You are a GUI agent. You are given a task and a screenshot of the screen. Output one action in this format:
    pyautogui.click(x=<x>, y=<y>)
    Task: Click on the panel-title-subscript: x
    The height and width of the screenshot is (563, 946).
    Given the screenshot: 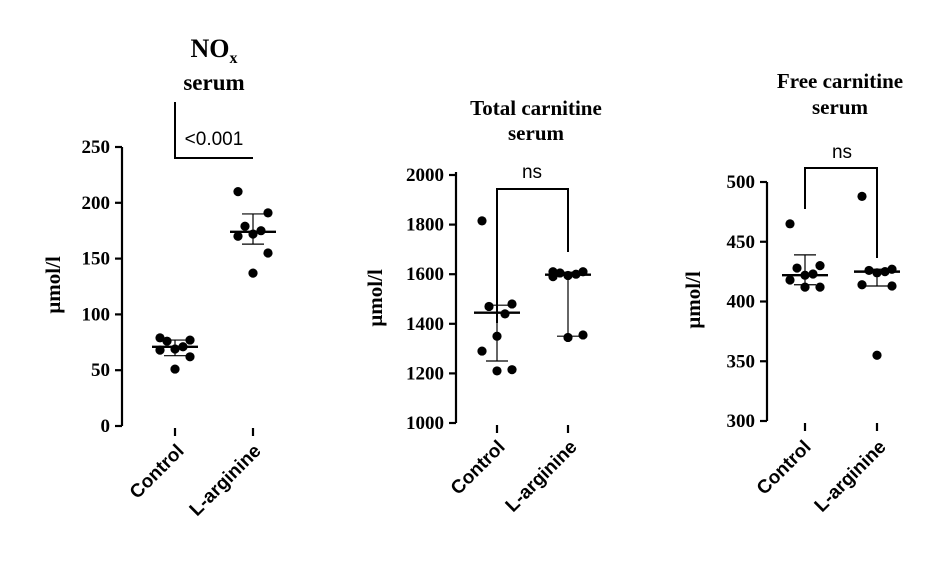 What is the action you would take?
    pyautogui.click(x=234, y=58)
    